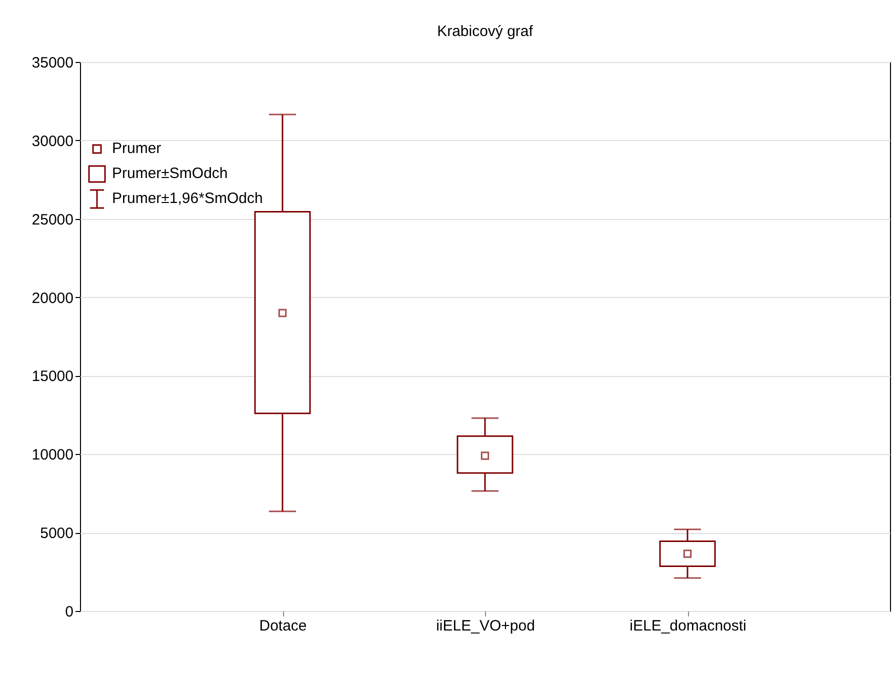  What do you see at coordinates (283, 626) in the screenshot?
I see `x-tick-label: Dotace` at bounding box center [283, 626].